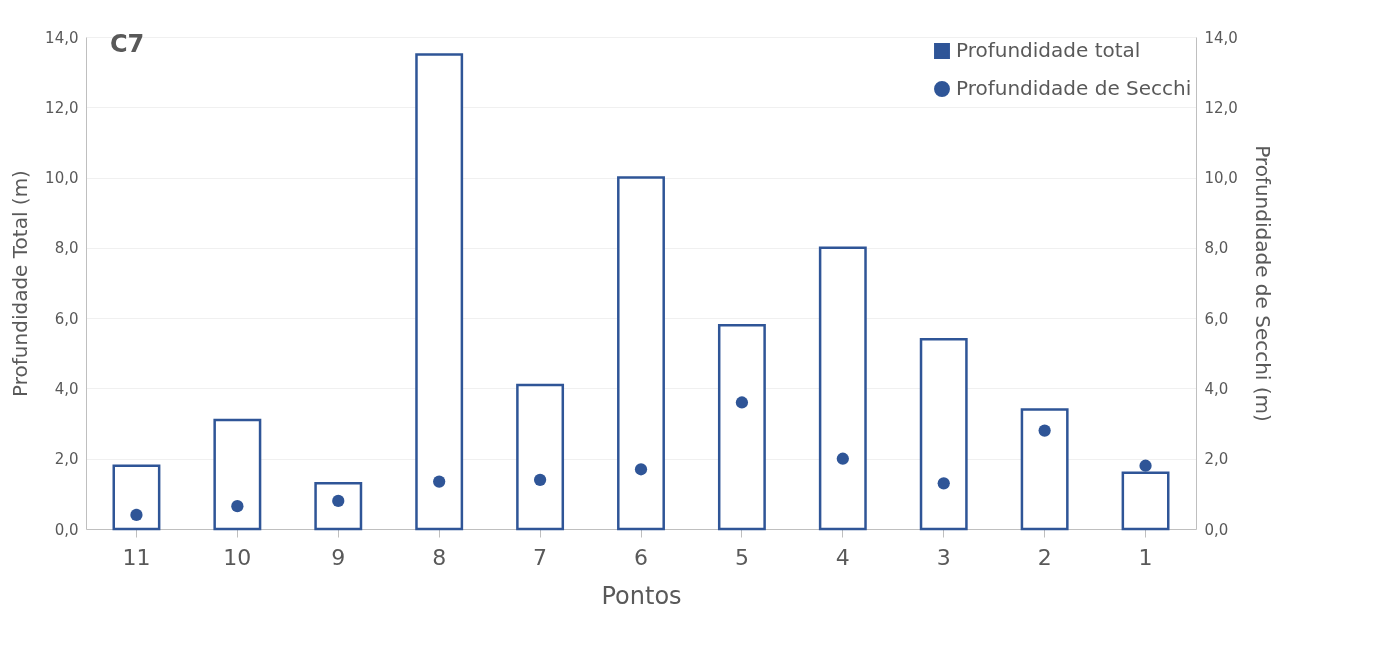  What do you see at coordinates (1262, 283) in the screenshot?
I see `y2-axis-title: Profundidade de Secchi (m)` at bounding box center [1262, 283].